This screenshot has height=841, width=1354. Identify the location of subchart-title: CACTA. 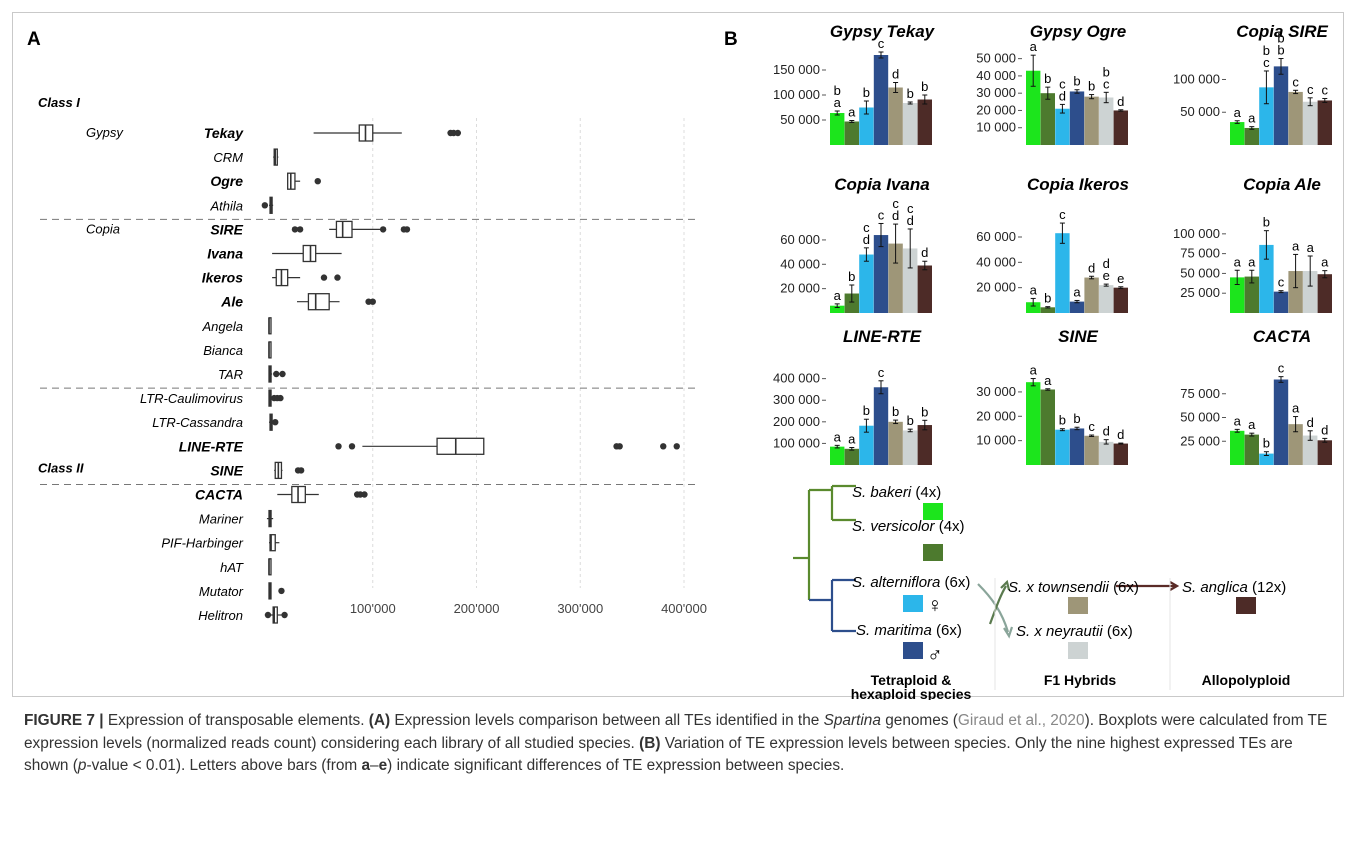
(1282, 336).